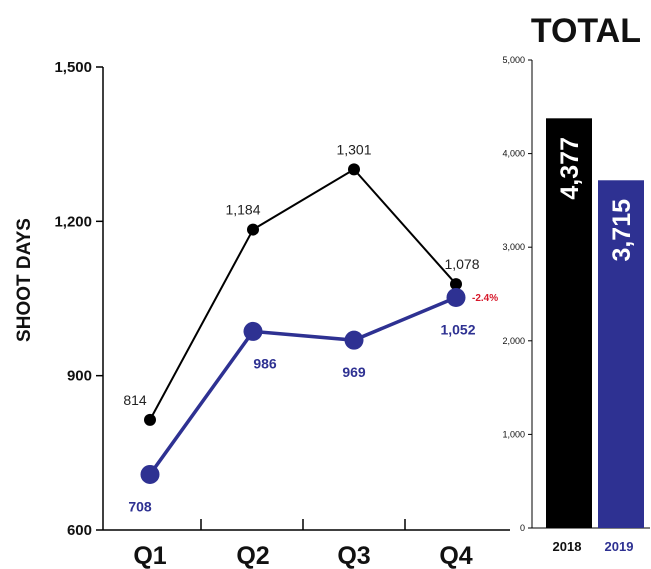 The width and height of the screenshot is (651, 569). What do you see at coordinates (485, 298) in the screenshot?
I see `q4-change-annotation: -2.4%` at bounding box center [485, 298].